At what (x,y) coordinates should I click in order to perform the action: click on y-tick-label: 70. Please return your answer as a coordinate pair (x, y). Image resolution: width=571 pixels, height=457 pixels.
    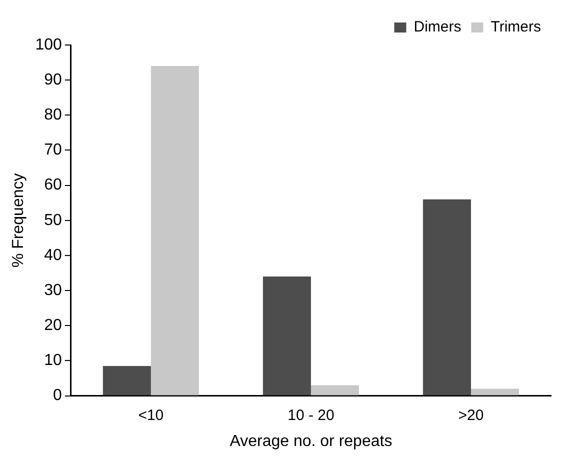
    Looking at the image, I should click on (53, 150).